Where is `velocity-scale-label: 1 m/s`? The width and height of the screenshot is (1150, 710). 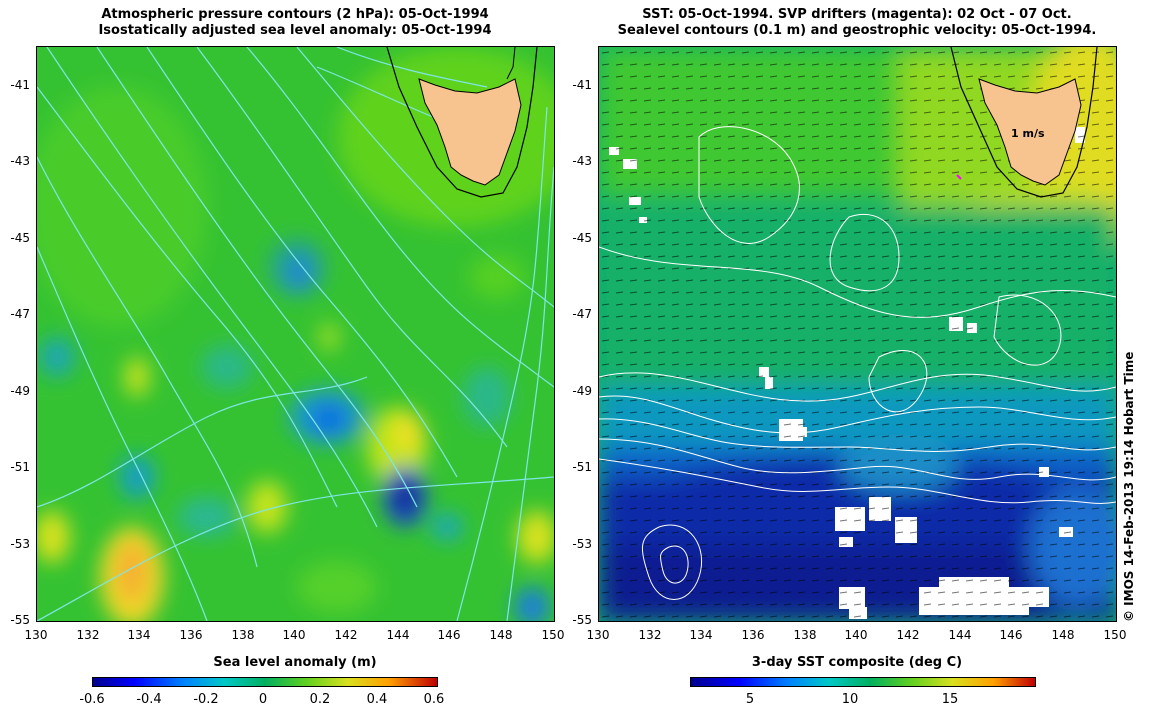 velocity-scale-label: 1 m/s is located at coordinates (1028, 133).